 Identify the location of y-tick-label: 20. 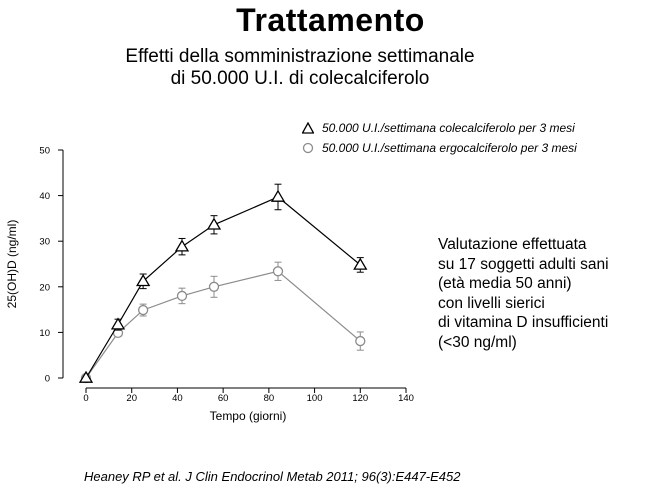
(44, 287).